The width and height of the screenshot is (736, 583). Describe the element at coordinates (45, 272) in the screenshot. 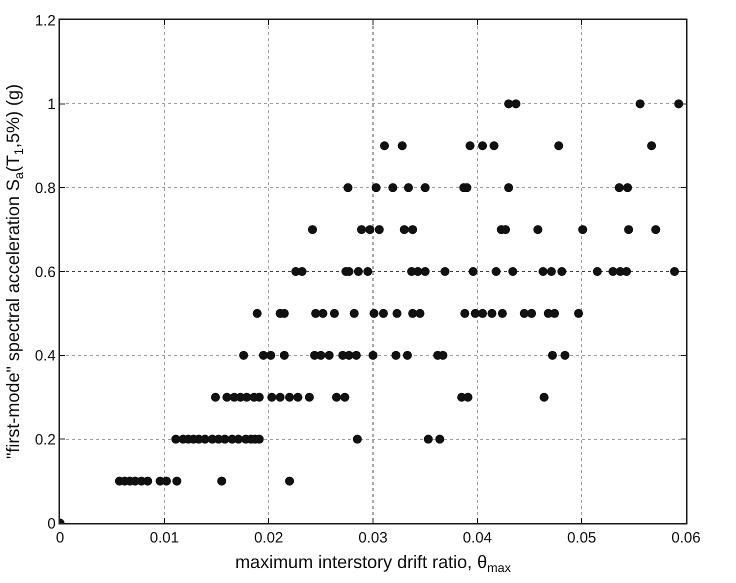

I see `y-tick-label: 0.6` at that location.